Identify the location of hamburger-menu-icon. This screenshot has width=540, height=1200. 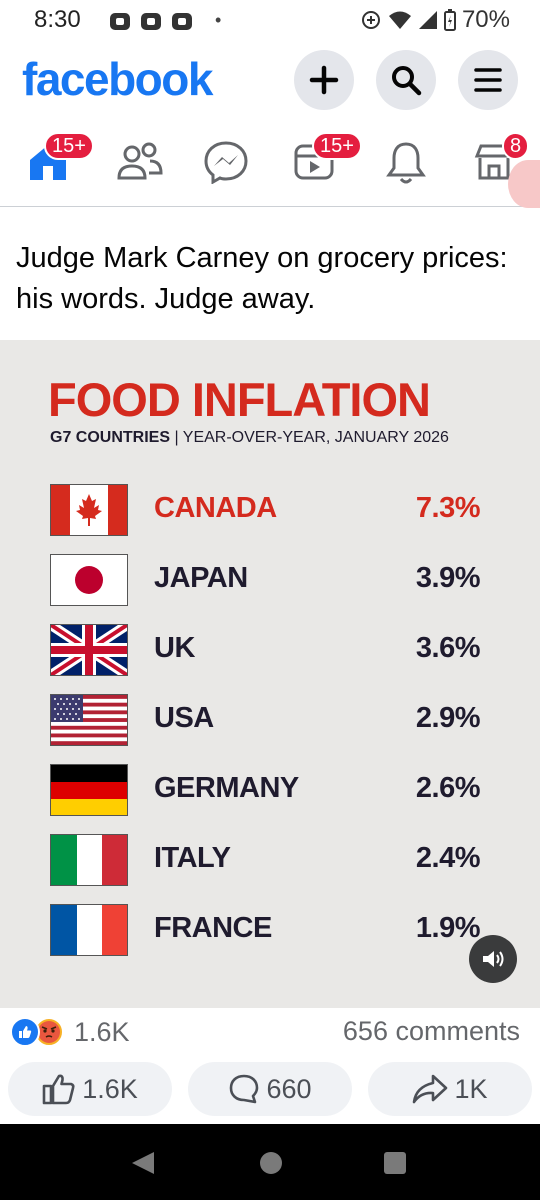
(488, 80).